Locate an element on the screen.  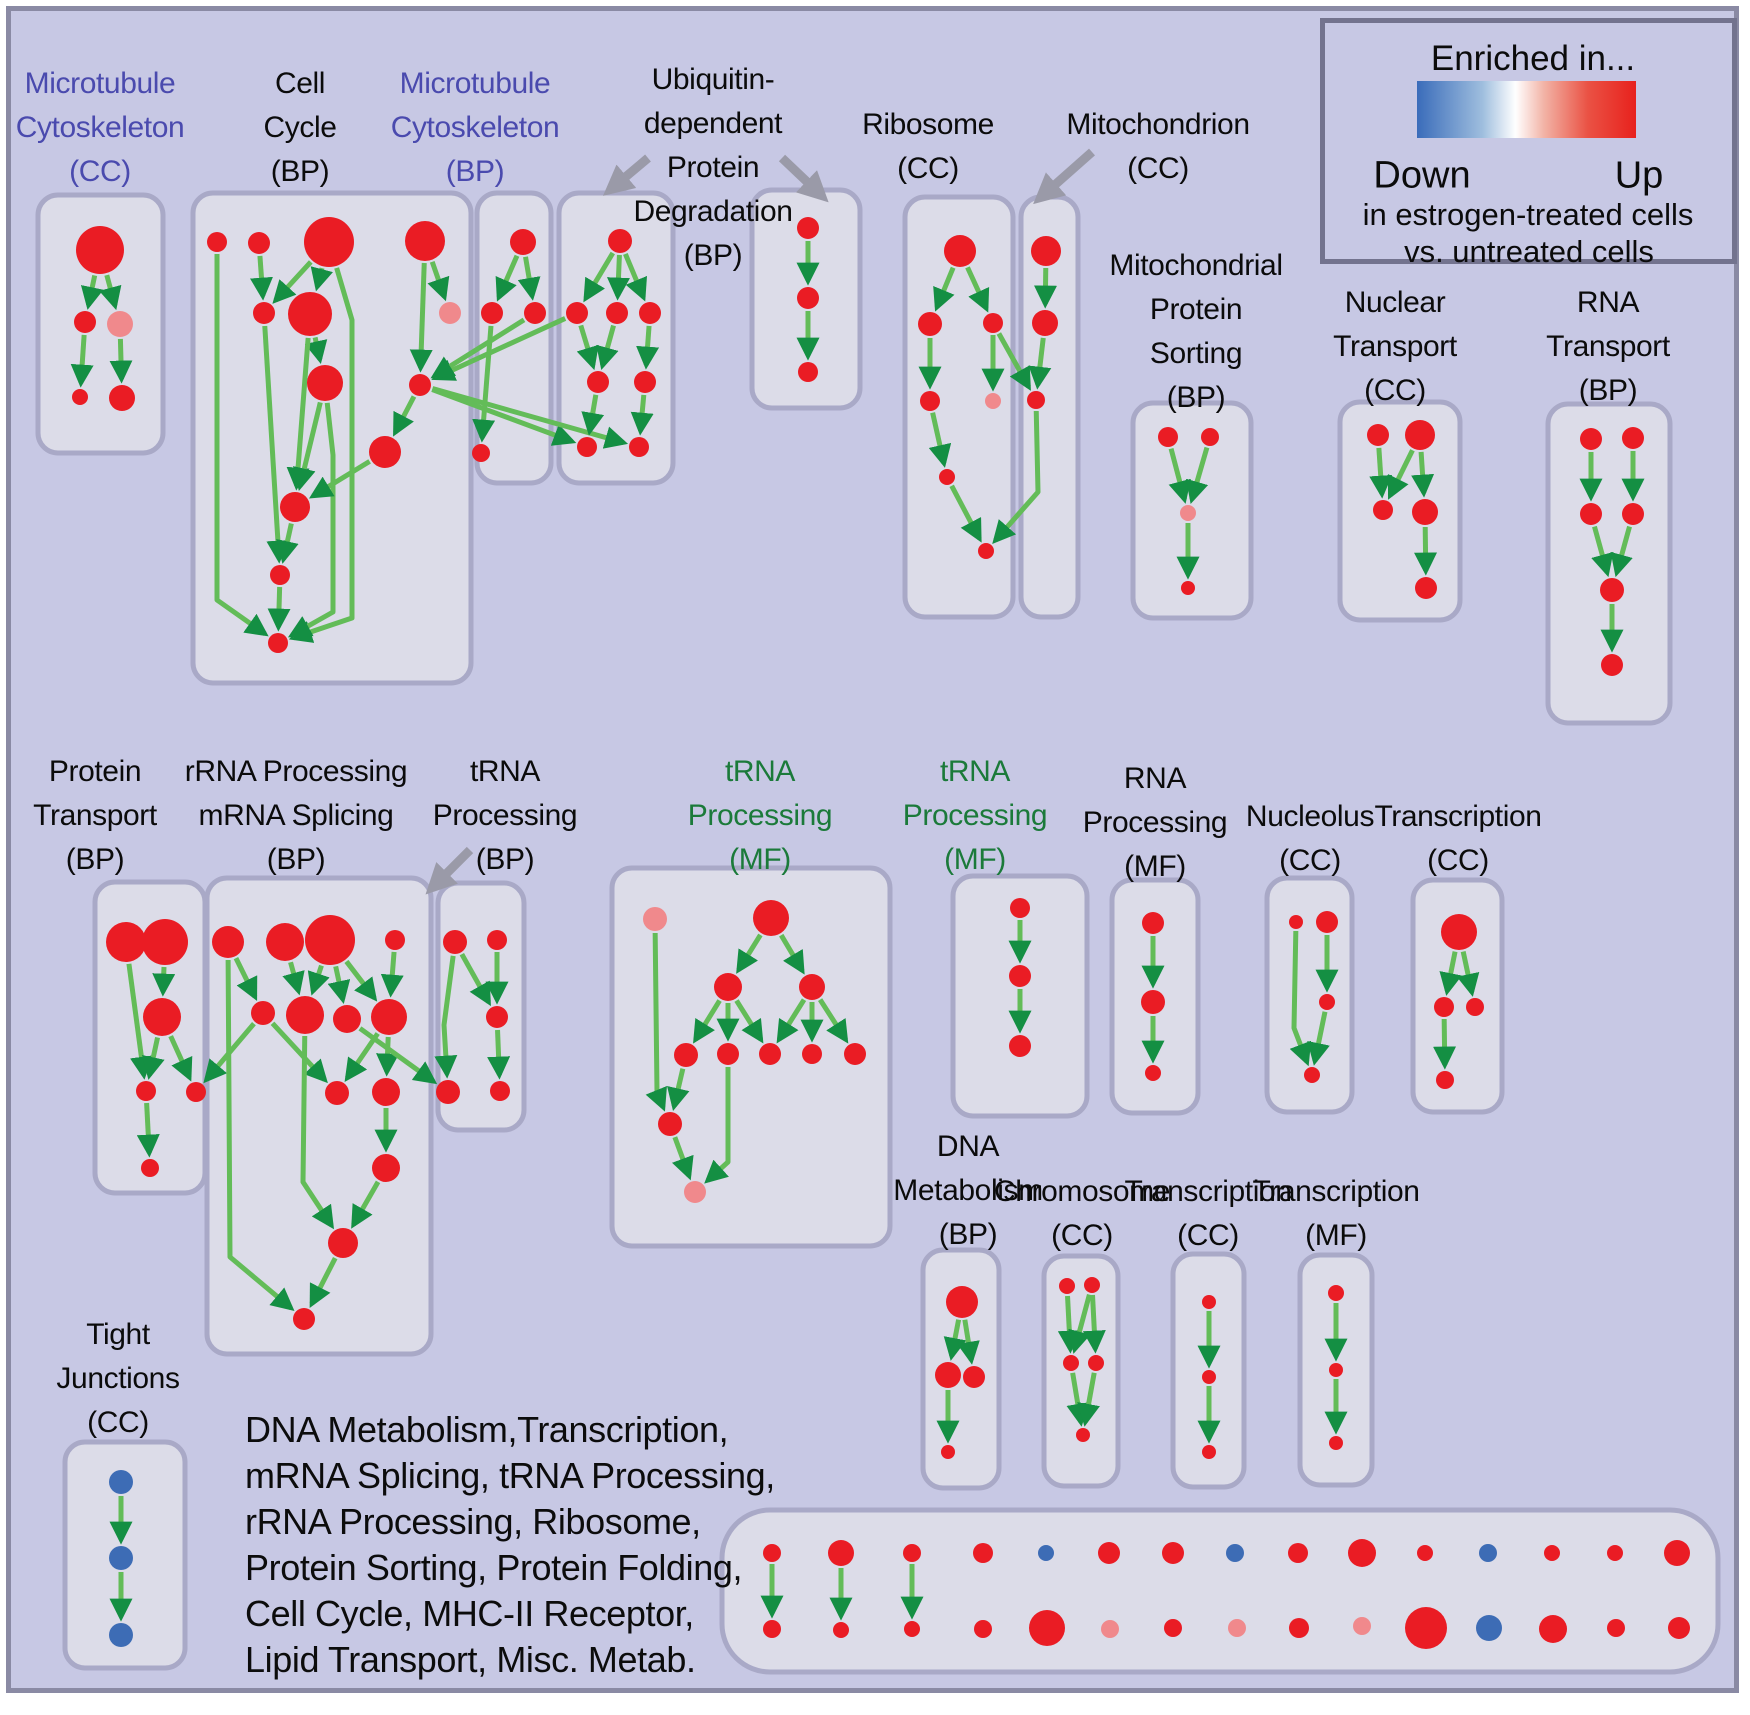
gene-node-rib2 is located at coordinates (930, 324).